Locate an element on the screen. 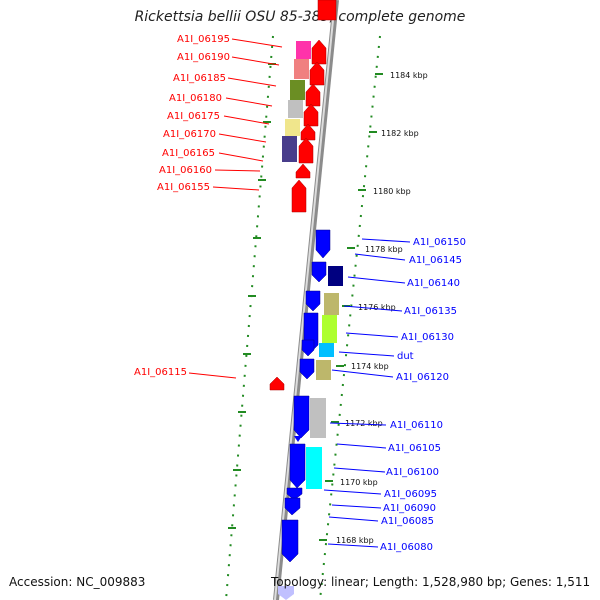  reverse-colored-boxes is located at coordinates (324, 377).